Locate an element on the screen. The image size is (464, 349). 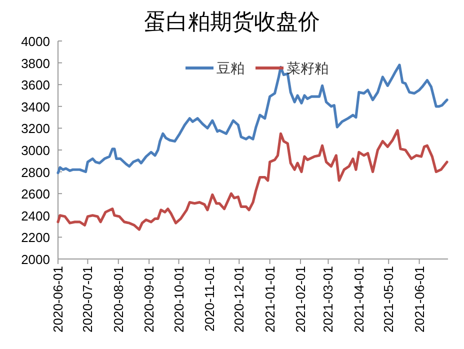
x-tick-label: 2021-05-01 is located at coordinates (388, 299).